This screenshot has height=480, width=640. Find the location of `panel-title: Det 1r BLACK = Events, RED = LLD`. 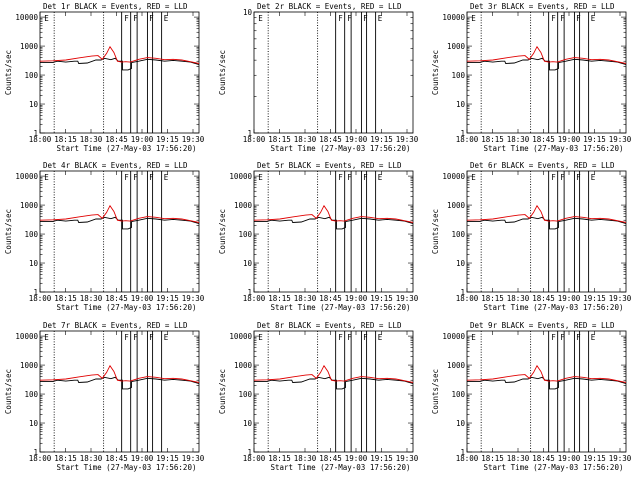

panel-title: Det 1r BLACK = Events, RED = LLD is located at coordinates (115, 6).